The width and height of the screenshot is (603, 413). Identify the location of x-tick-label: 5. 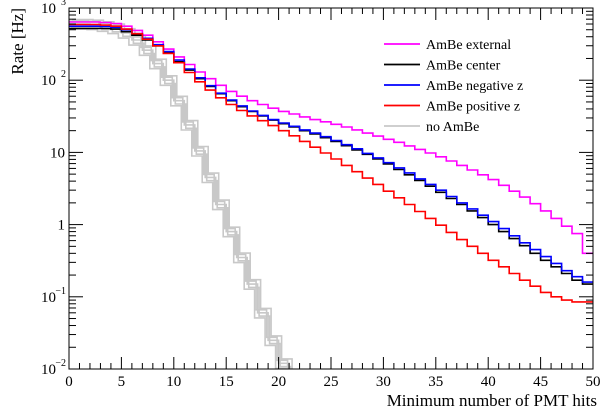
(122, 382).